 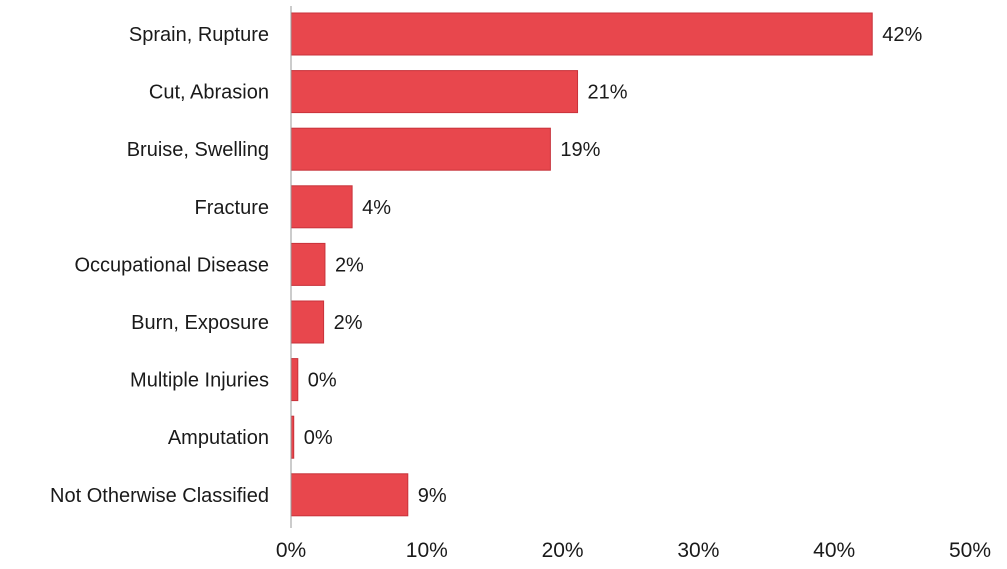 I want to click on value-label-amputation: 0%, so click(x=318, y=438).